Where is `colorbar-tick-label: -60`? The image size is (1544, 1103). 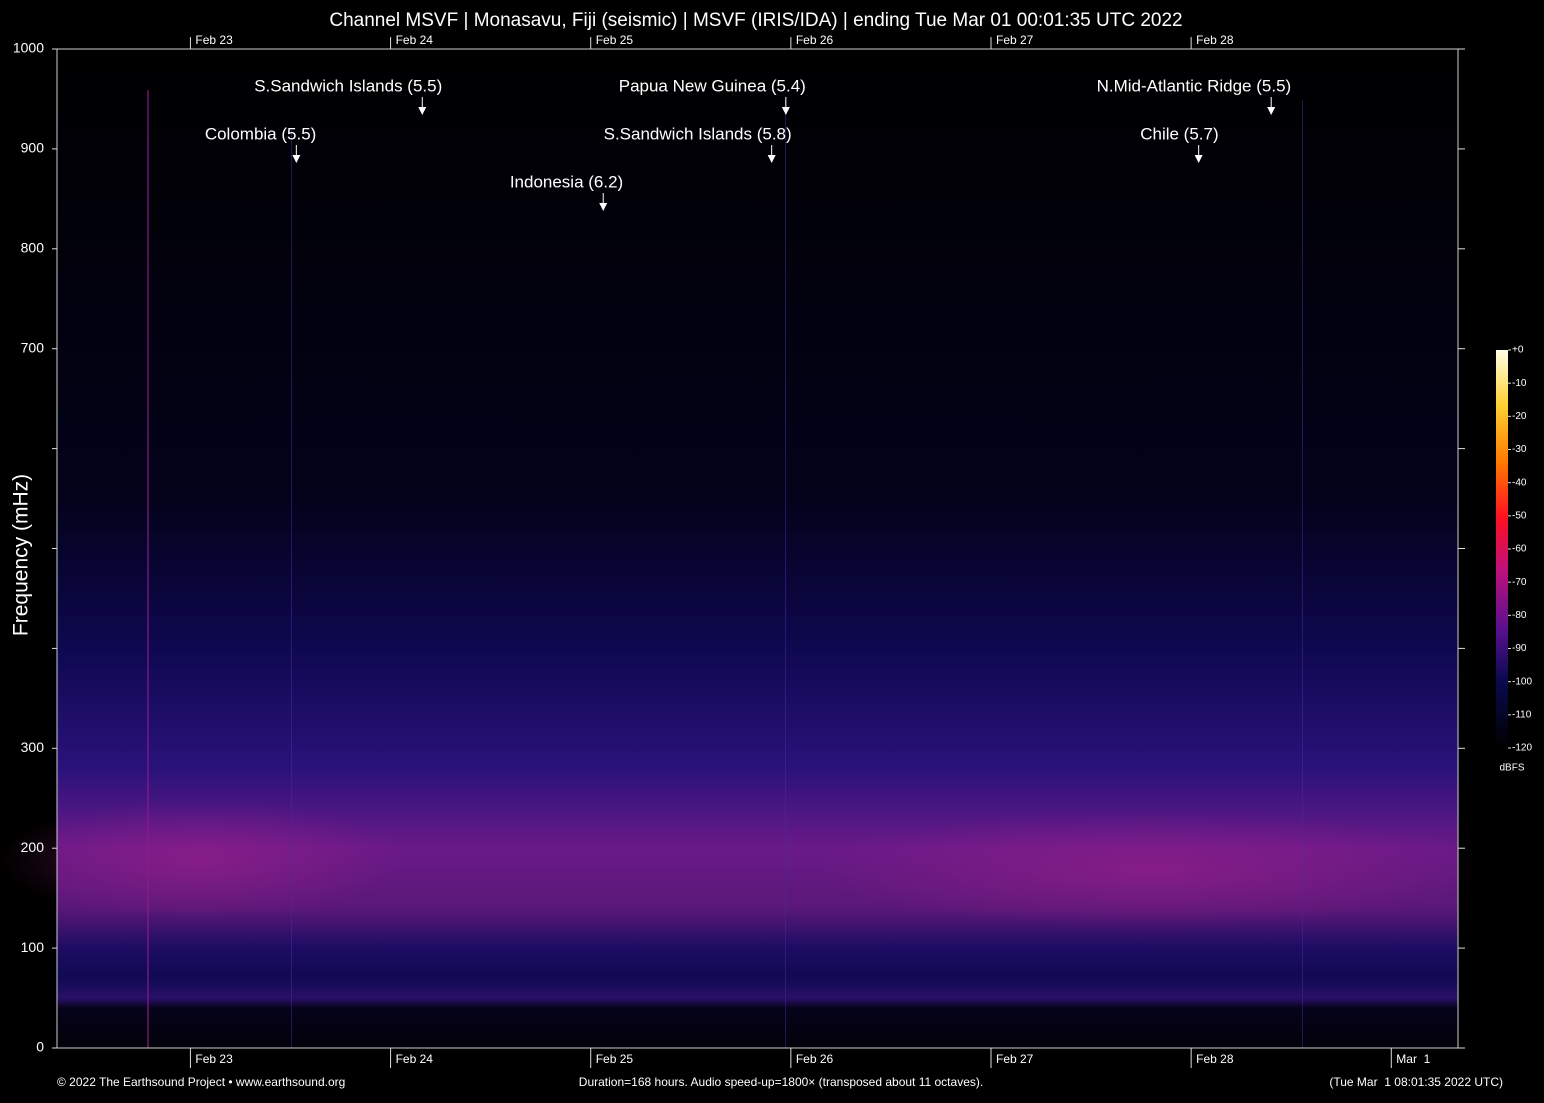 colorbar-tick-label: -60 is located at coordinates (1519, 549).